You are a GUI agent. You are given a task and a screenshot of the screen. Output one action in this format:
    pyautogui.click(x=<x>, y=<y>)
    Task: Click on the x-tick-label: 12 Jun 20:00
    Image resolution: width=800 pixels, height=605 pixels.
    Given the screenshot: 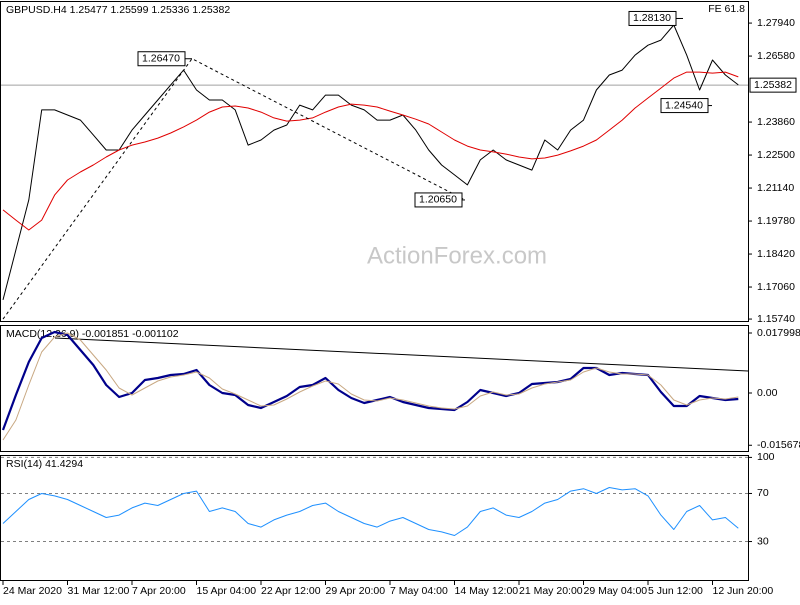 What is the action you would take?
    pyautogui.click(x=743, y=591)
    